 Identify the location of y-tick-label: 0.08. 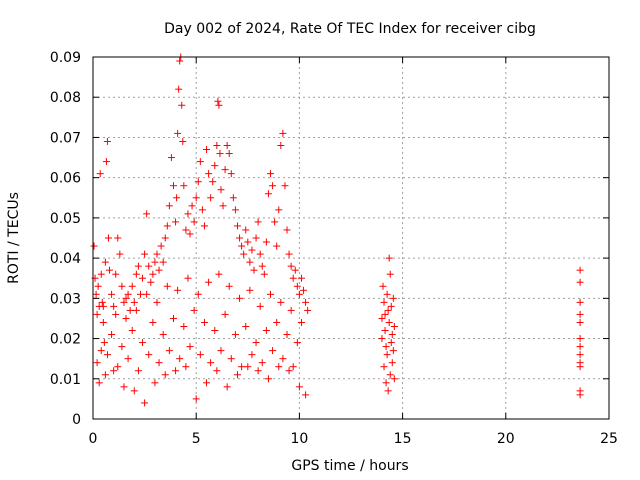
(65, 98).